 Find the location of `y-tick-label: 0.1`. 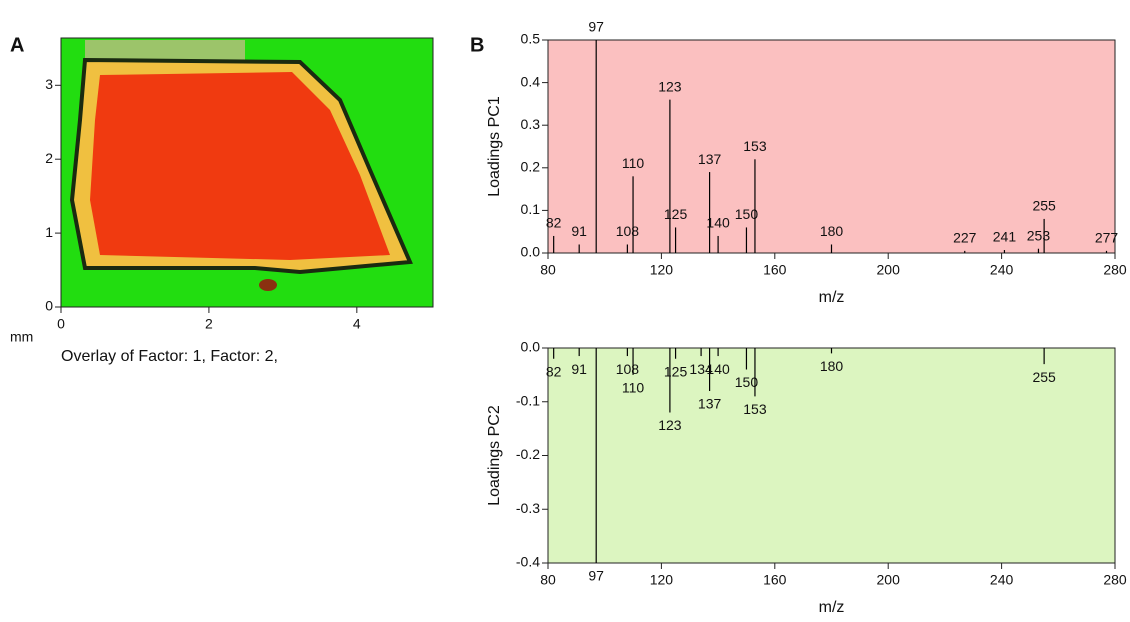

y-tick-label: 0.1 is located at coordinates (531, 209).